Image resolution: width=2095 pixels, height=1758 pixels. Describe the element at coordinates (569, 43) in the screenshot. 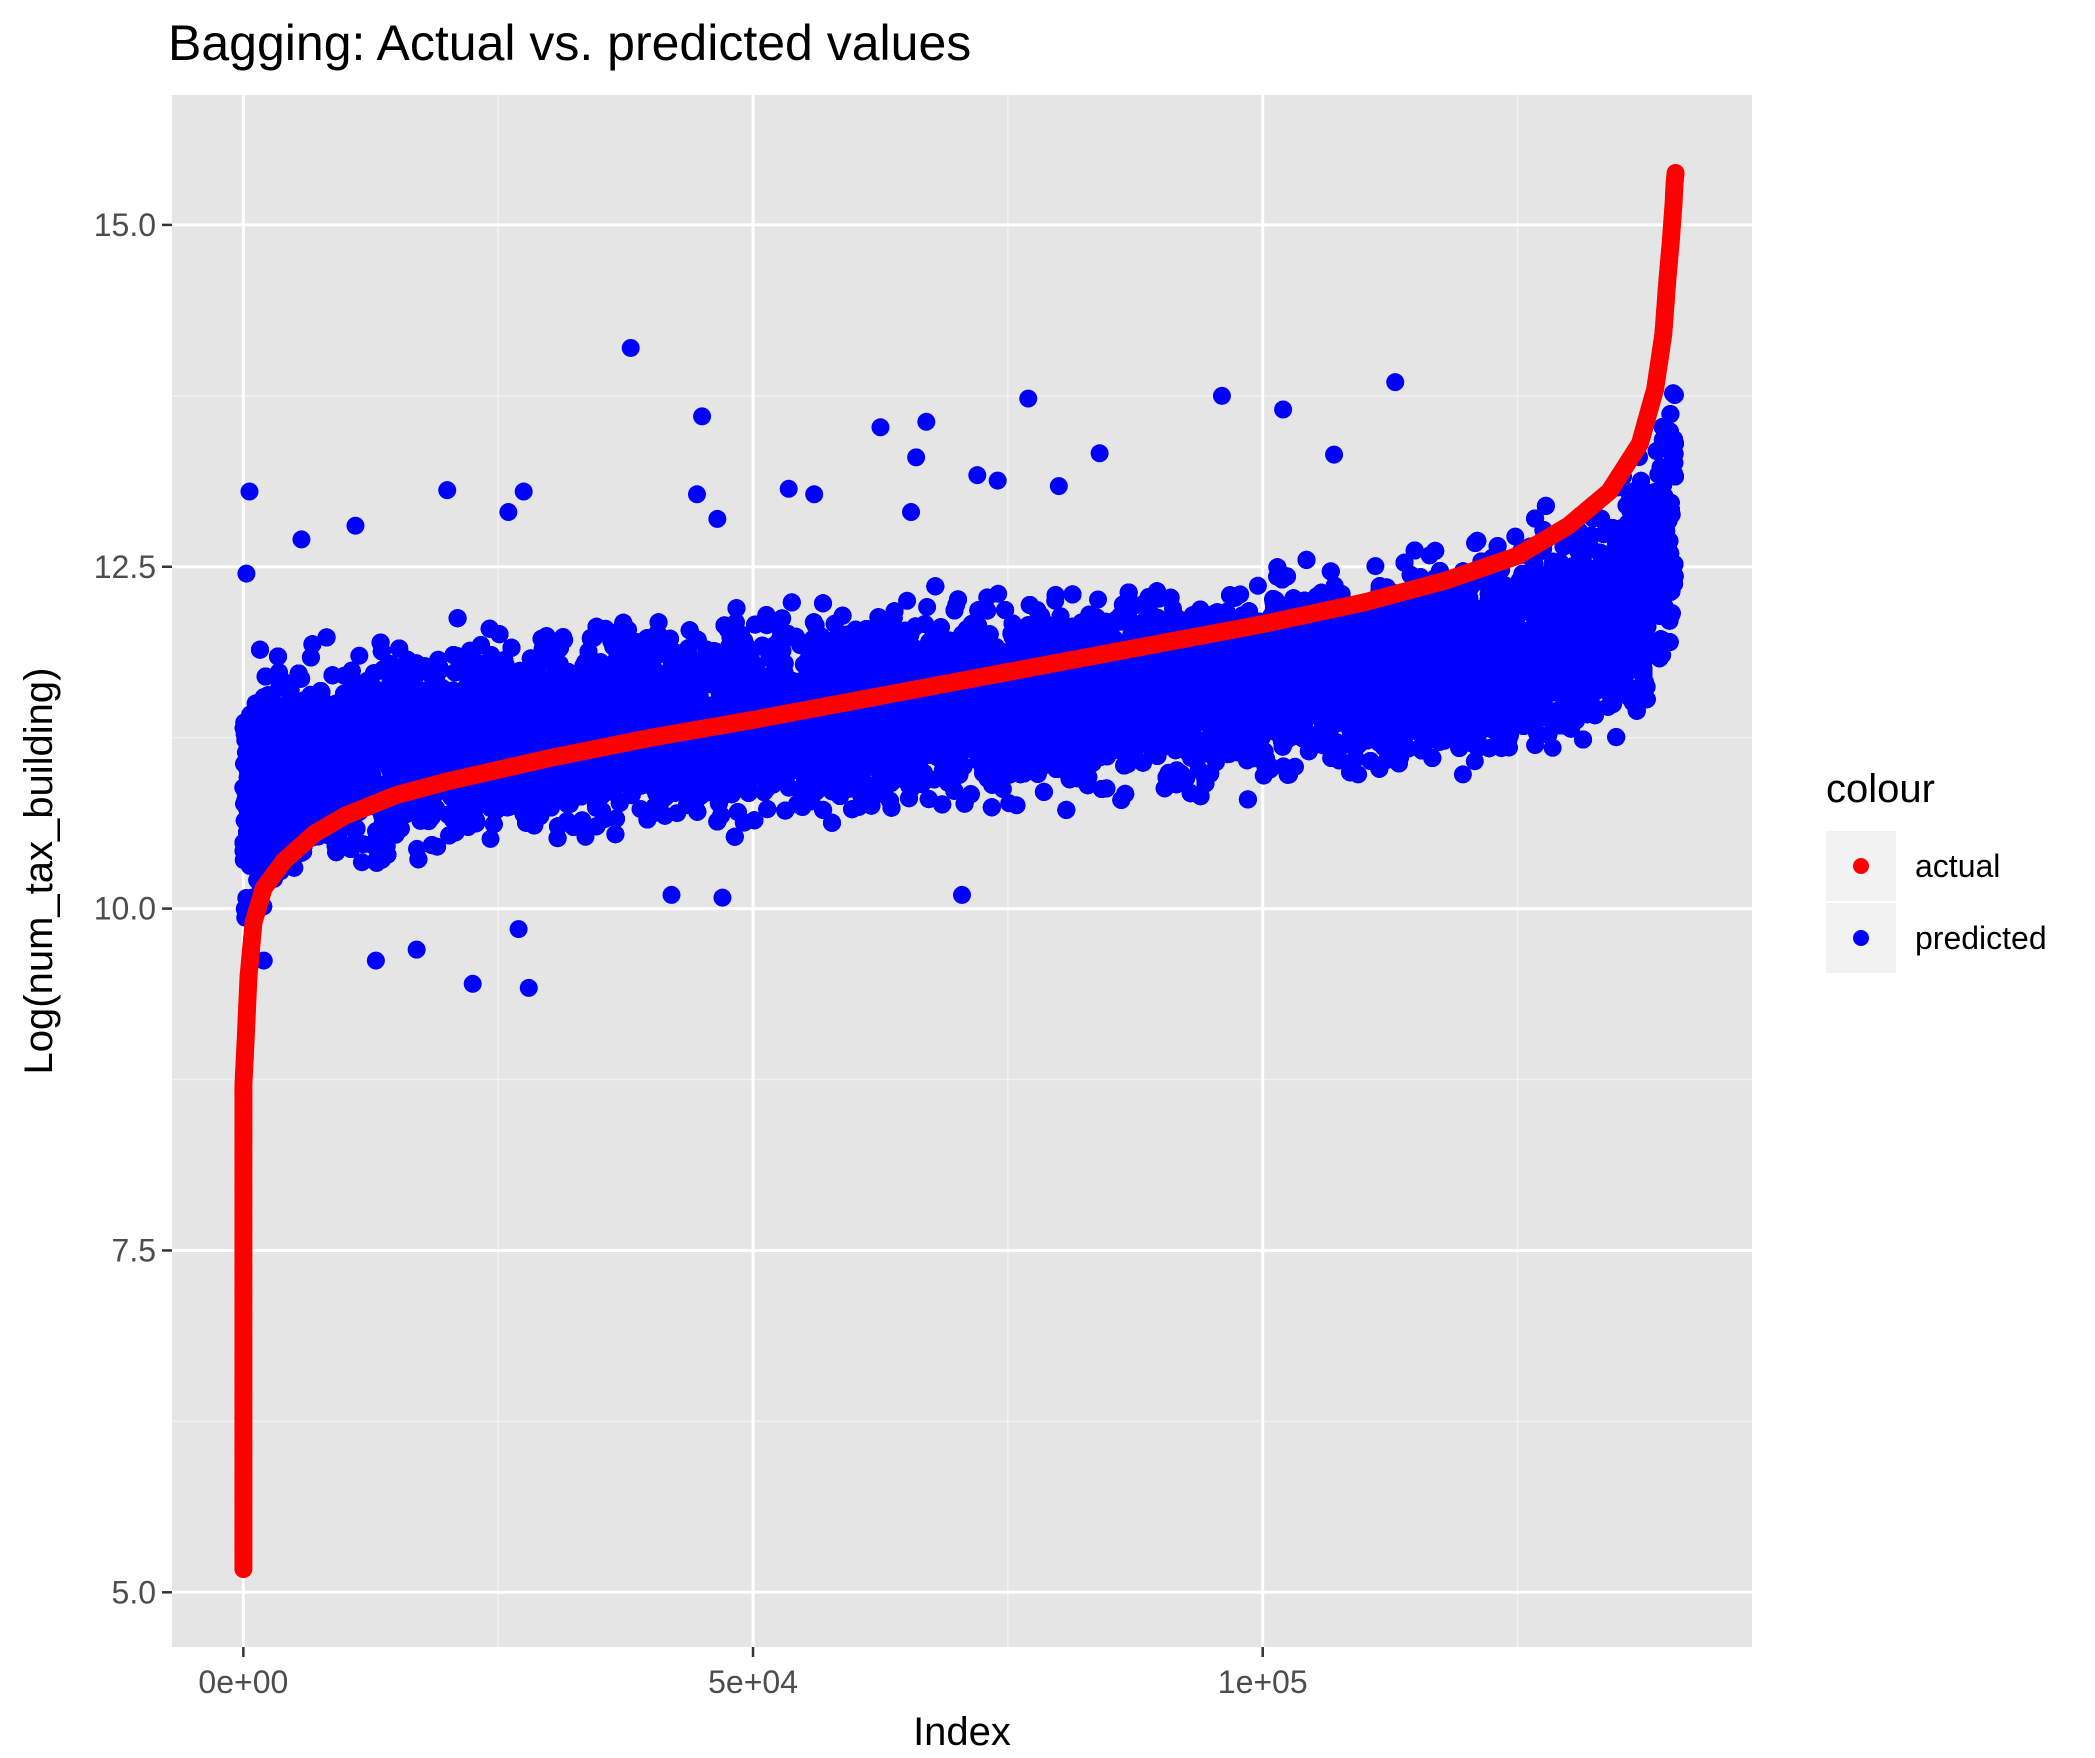

I see `chart-title: Bagging: Actual vs. predicted values` at that location.